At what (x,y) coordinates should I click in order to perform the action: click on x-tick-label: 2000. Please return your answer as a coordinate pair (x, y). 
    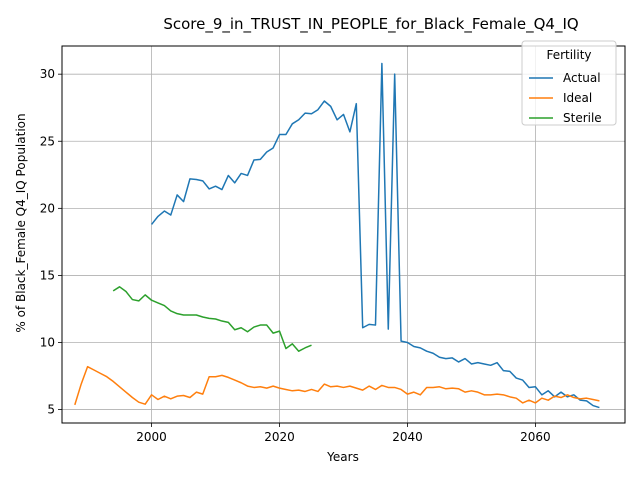
    Looking at the image, I should click on (151, 437).